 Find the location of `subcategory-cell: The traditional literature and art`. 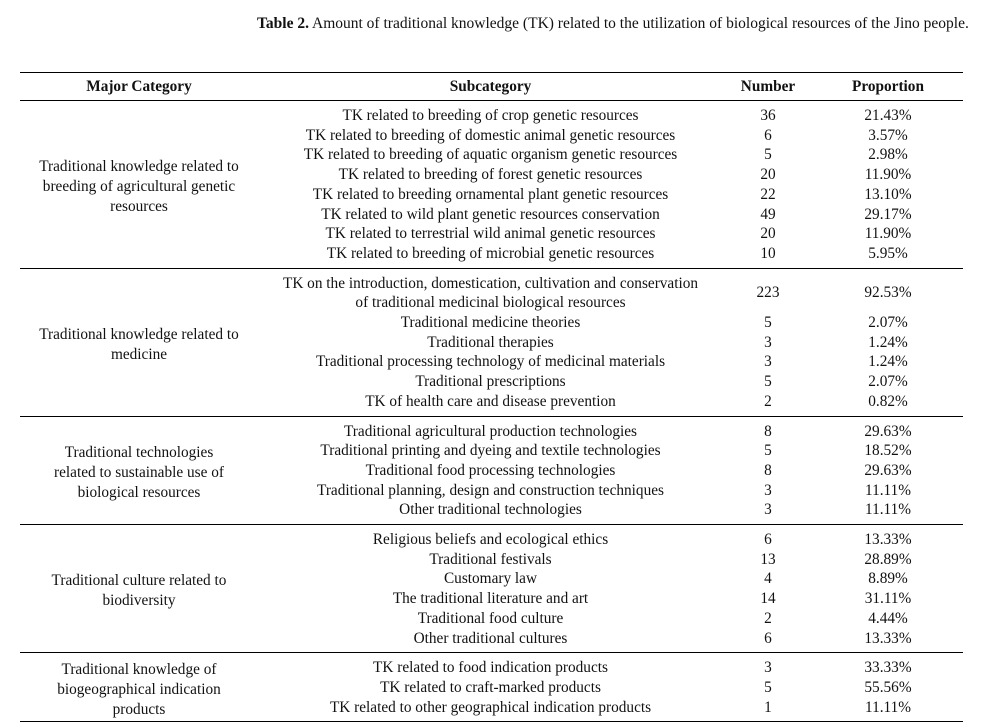

subcategory-cell: The traditional literature and art is located at coordinates (490, 599).